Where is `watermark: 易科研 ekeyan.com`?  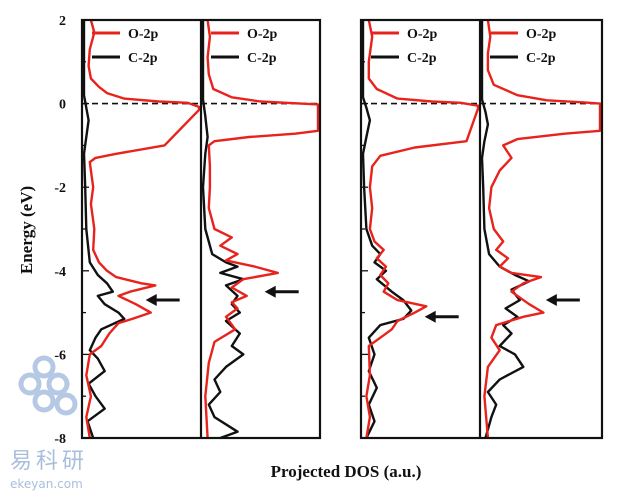
watermark: 易科研 ekeyan.com is located at coordinates (49, 423).